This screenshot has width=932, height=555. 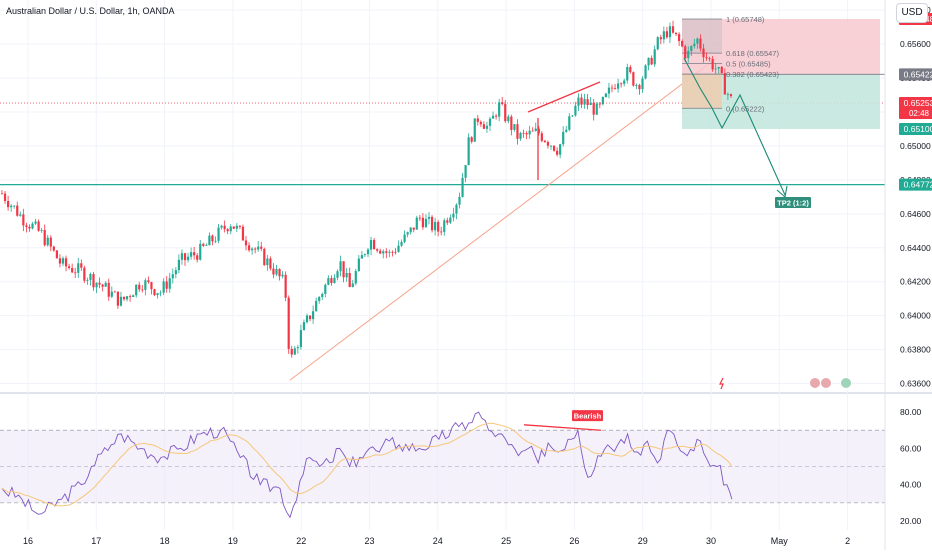 I want to click on rsi-tick-label: 20.00, so click(x=911, y=521).